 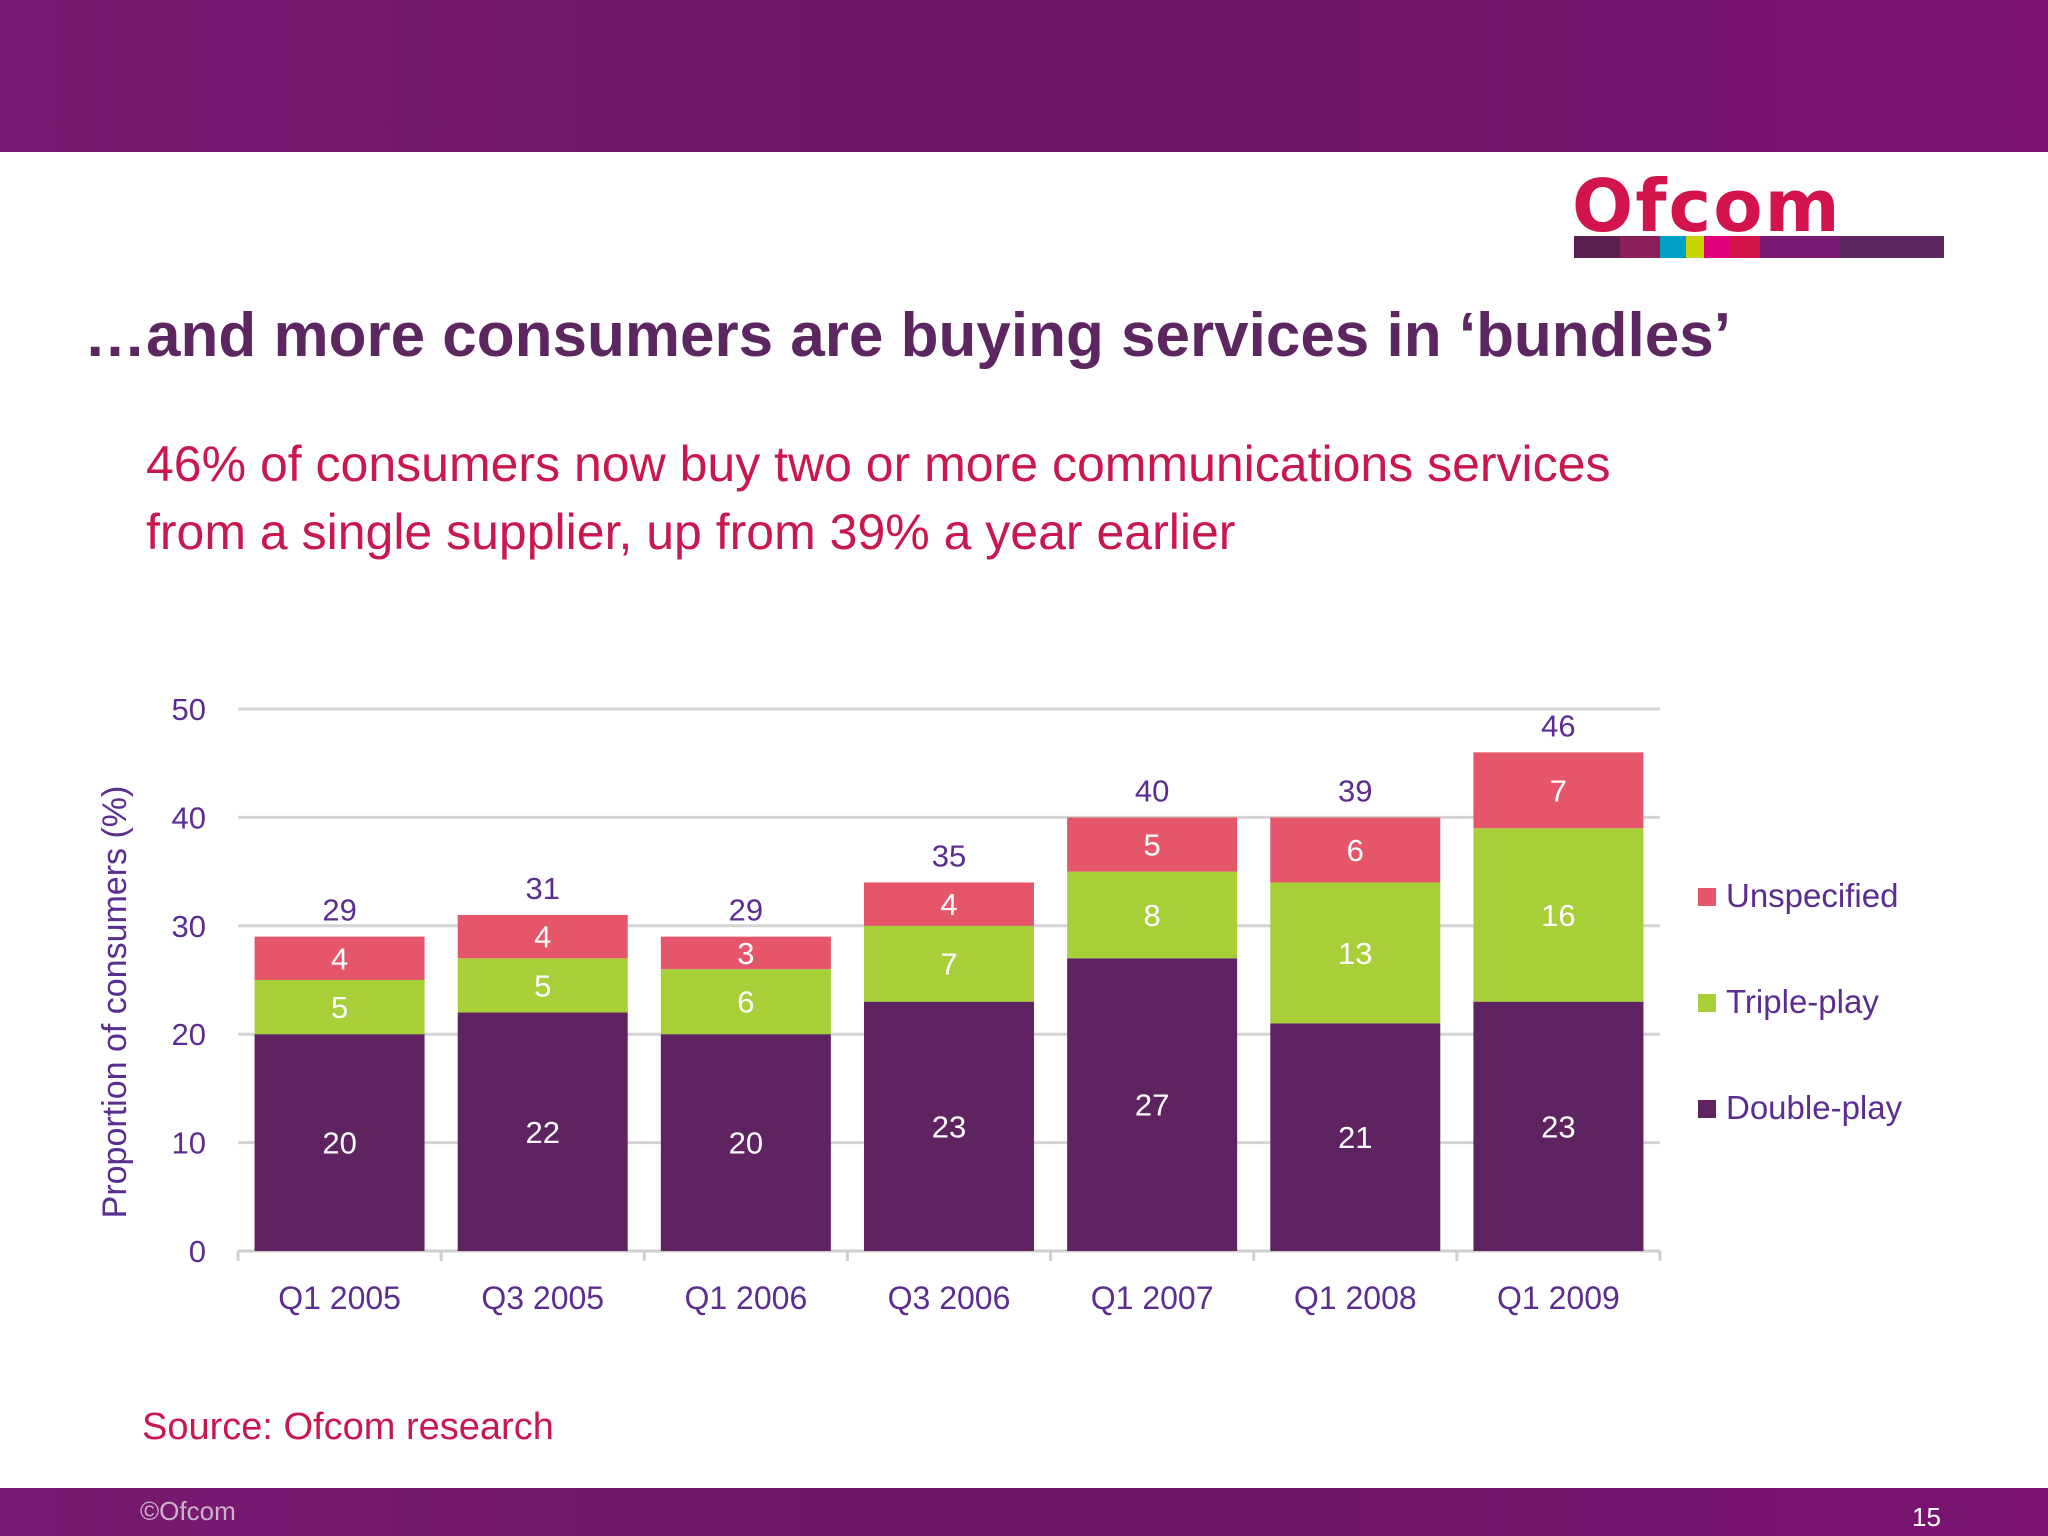 What do you see at coordinates (189, 817) in the screenshot?
I see `y-tick-label: 40` at bounding box center [189, 817].